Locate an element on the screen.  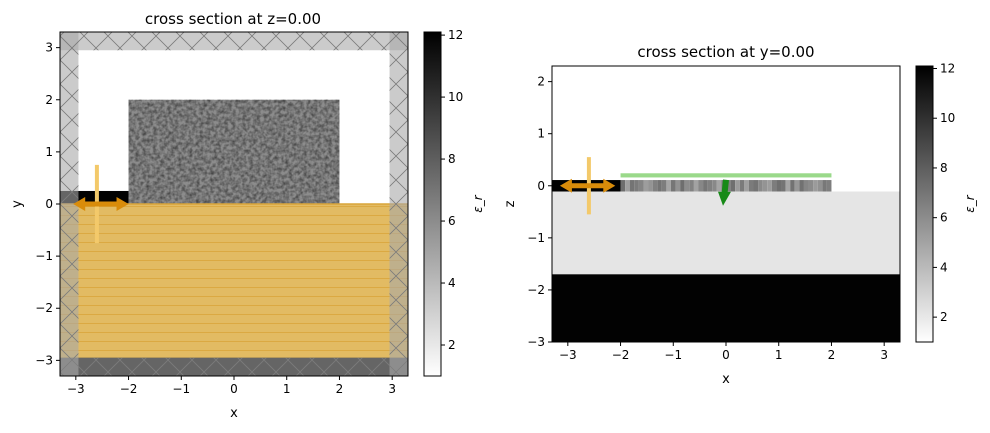
x-tick-label: 1 is located at coordinates (287, 389).